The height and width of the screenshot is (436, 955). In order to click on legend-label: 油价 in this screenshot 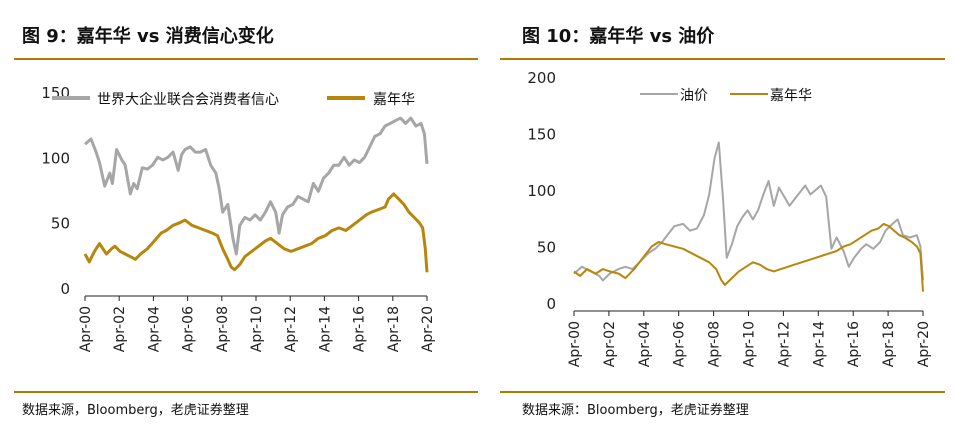, I will do `click(694, 96)`.